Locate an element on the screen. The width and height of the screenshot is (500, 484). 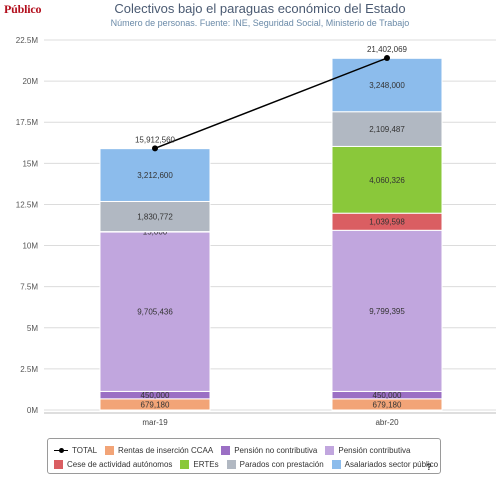
y-tick-label: 17.5M is located at coordinates (27, 122).